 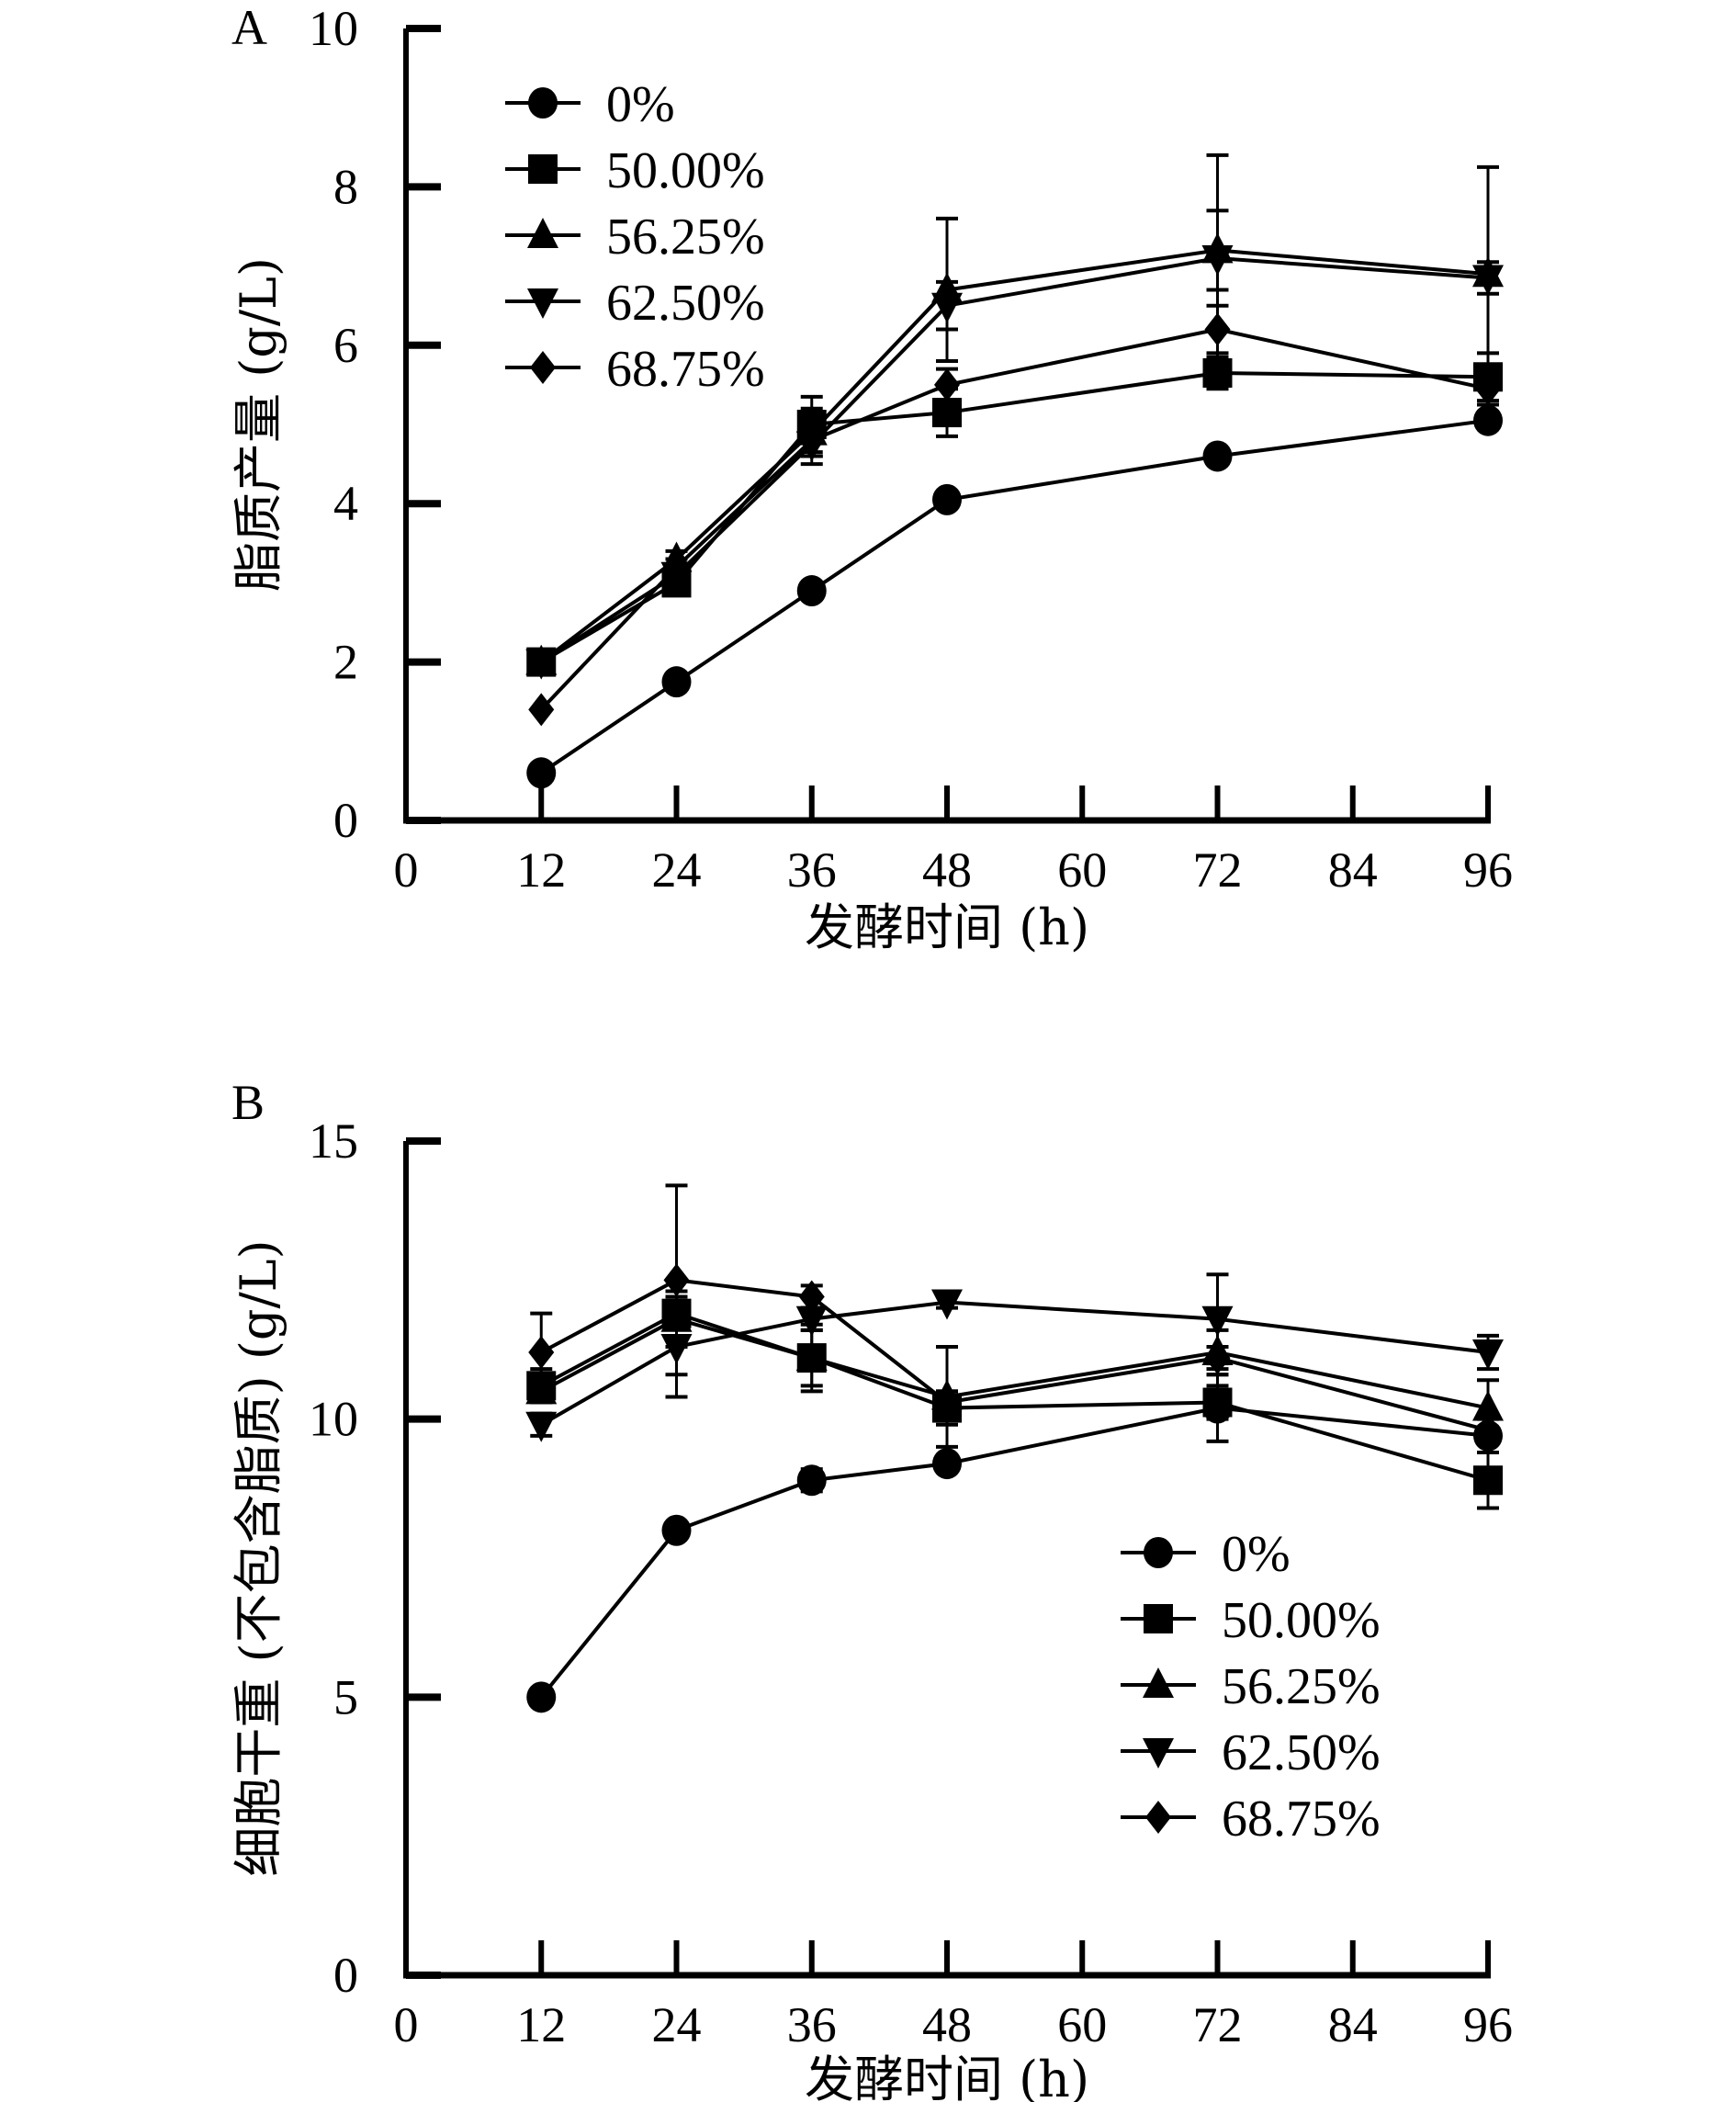 I want to click on x-tick-label: 48, so click(x=947, y=2024).